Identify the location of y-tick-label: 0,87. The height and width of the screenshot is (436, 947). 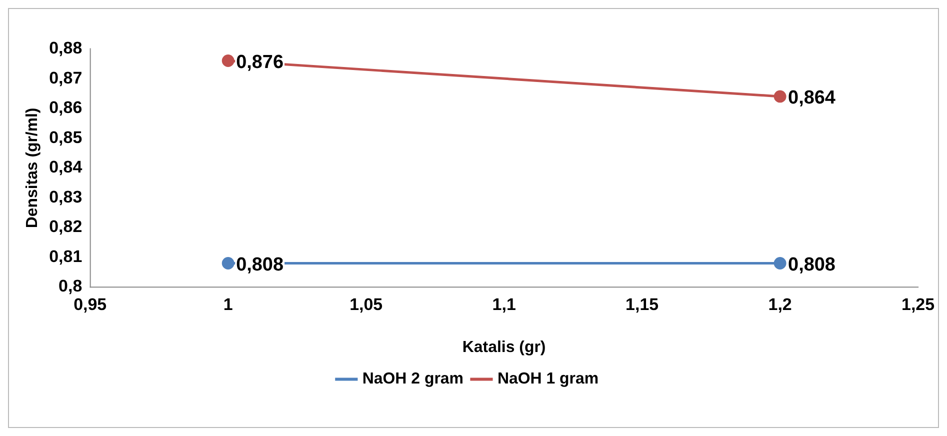
(65, 78).